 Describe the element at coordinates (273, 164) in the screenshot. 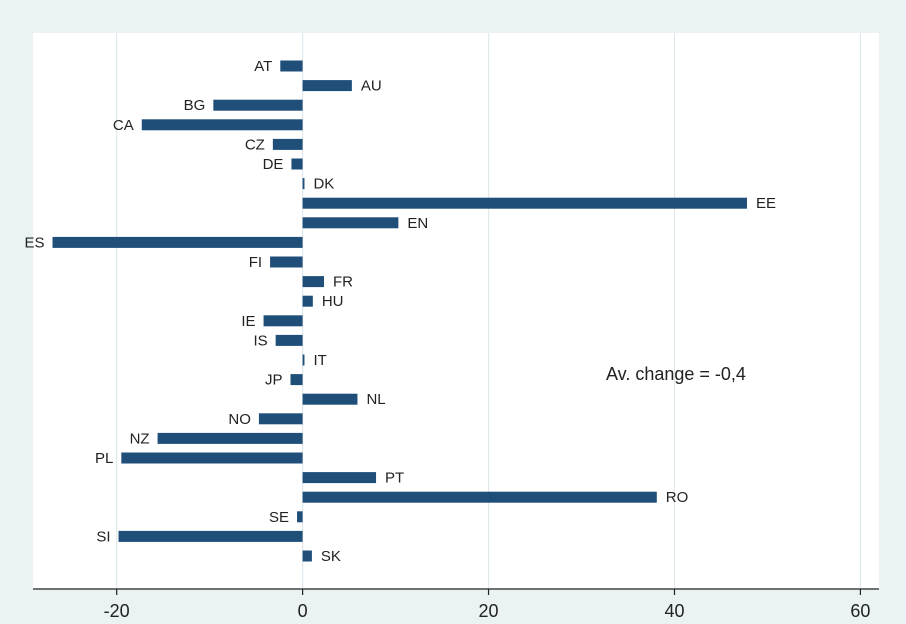

I see `bar-label-de: DE` at that location.